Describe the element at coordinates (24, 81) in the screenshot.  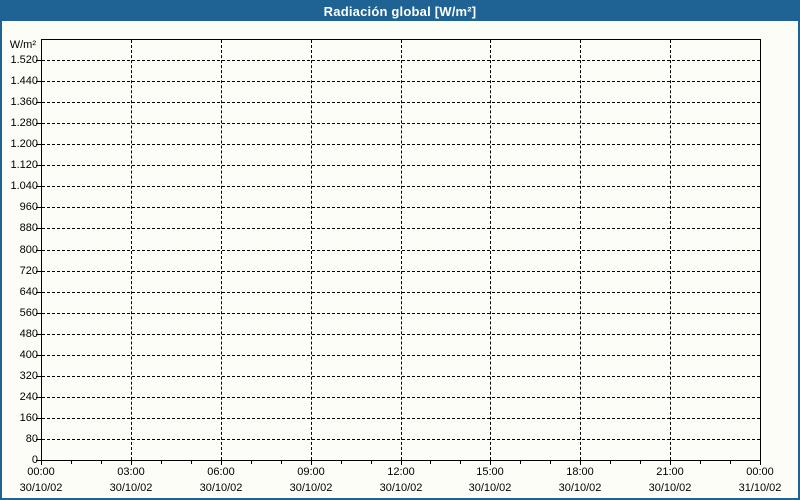
I see `y-tick-label: 1.440` at that location.